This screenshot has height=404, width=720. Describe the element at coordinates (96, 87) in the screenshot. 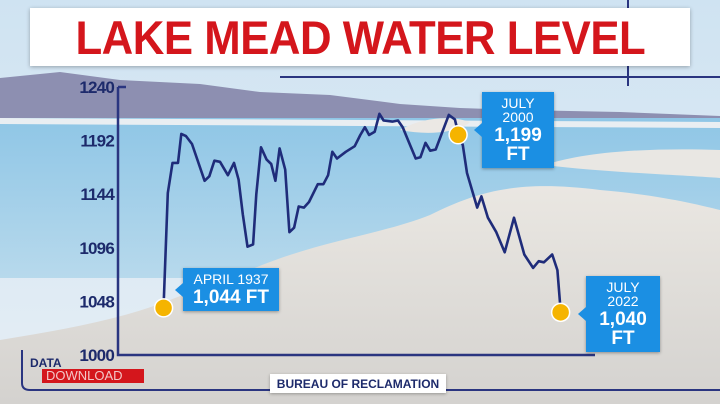

I see `y-tick-label: 1240` at that location.